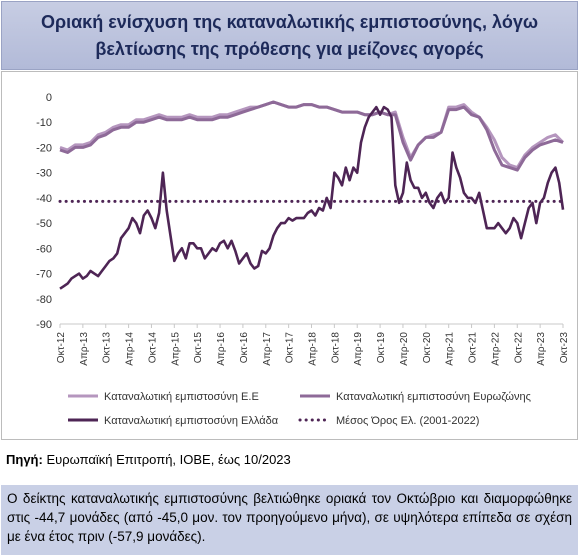 The image size is (579, 556). Describe the element at coordinates (44, 275) in the screenshot. I see `y-tick-label: -70` at that location.